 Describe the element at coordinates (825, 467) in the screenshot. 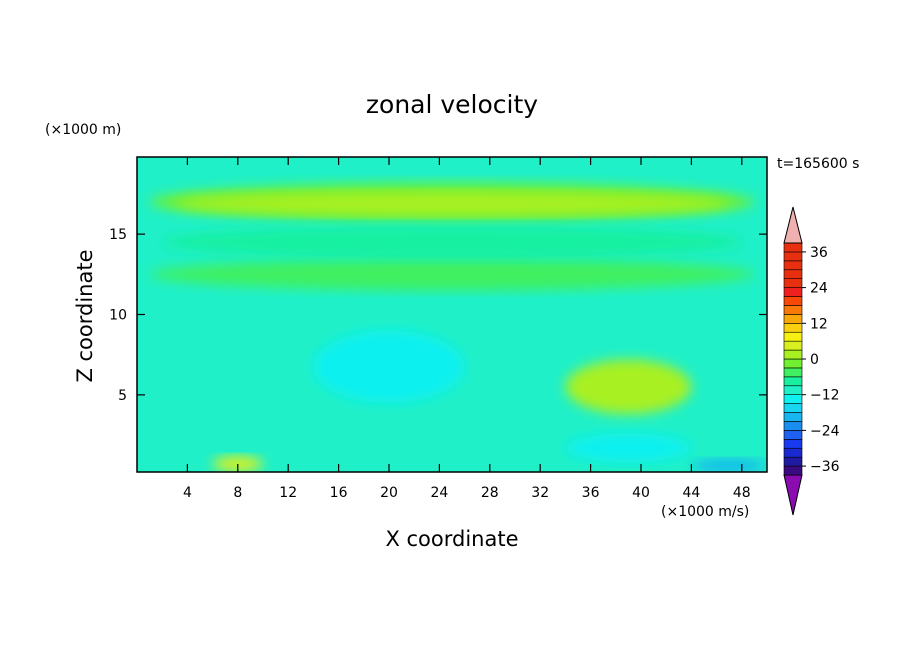

I see `colorbar-tick-label: −36` at that location.